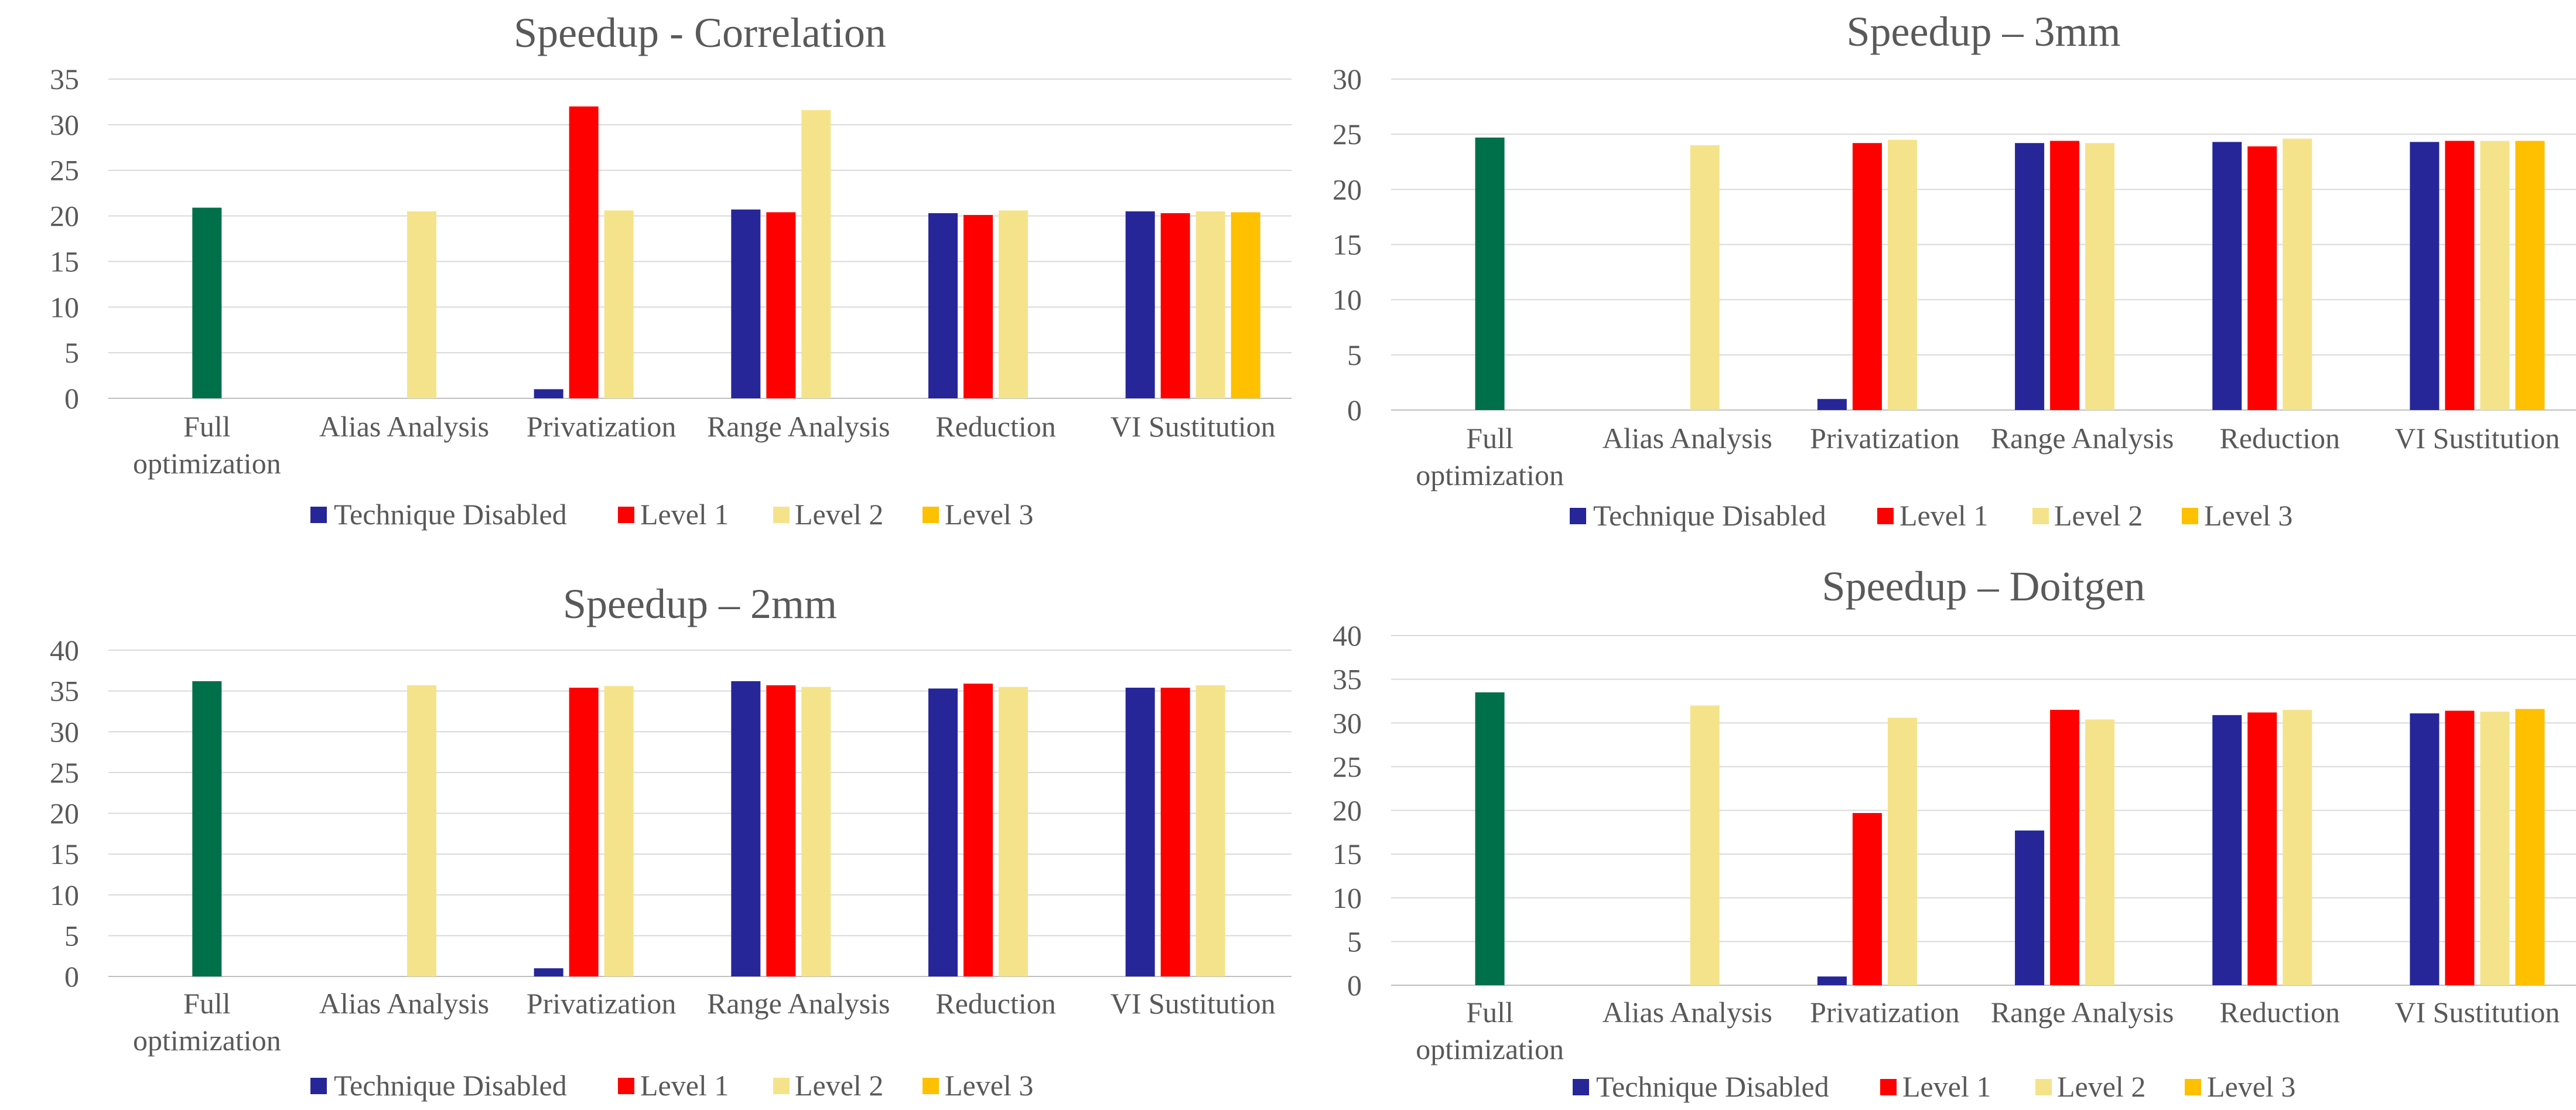 The width and height of the screenshot is (2576, 1110). I want to click on category-label-line: optimization, so click(1490, 1049).